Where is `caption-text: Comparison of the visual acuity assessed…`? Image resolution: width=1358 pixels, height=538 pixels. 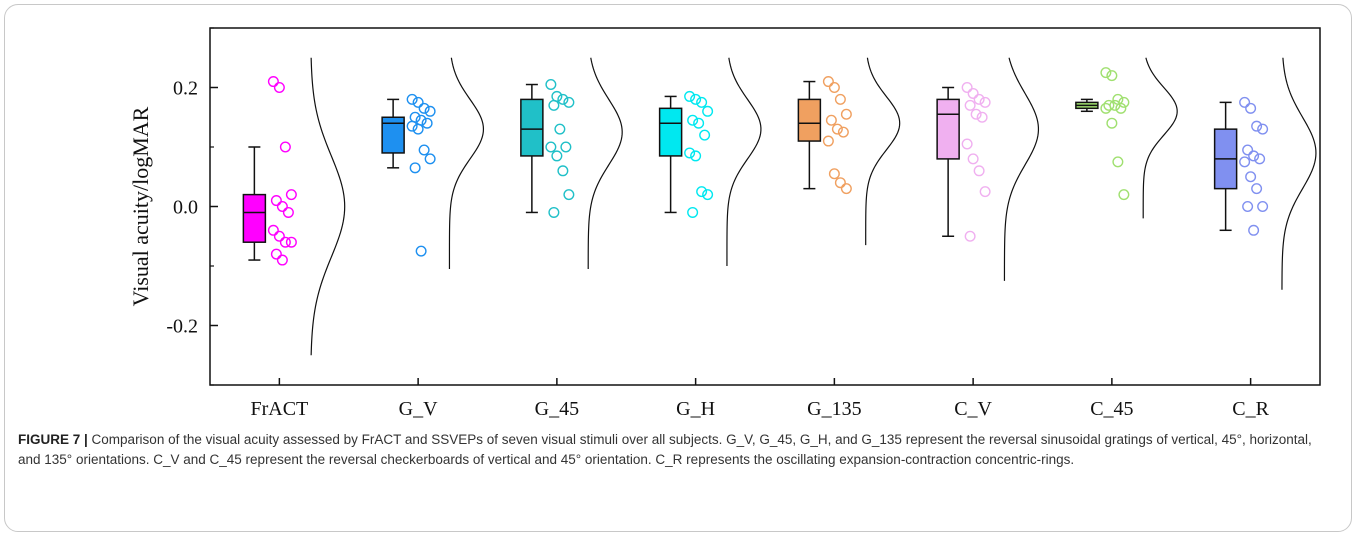
caption-text: Comparison of the visual acuity assessed… is located at coordinates (665, 449).